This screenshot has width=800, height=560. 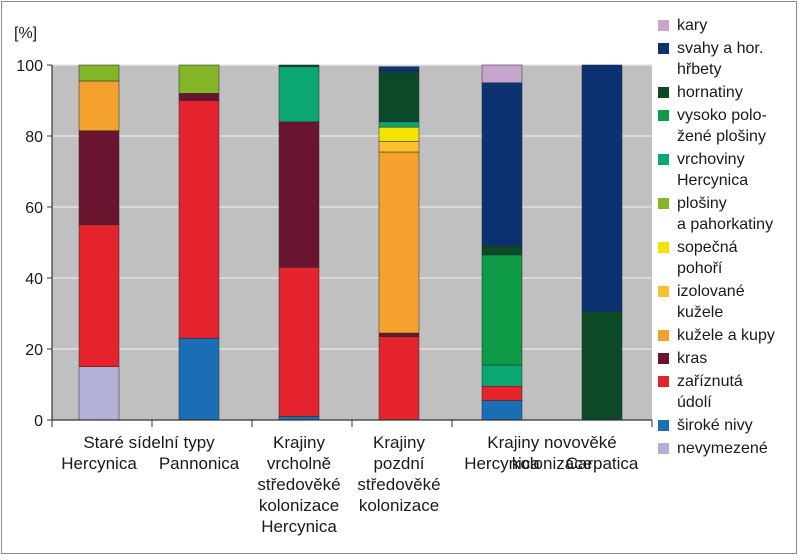 What do you see at coordinates (710, 92) in the screenshot?
I see `legend-label: hornatiny` at bounding box center [710, 92].